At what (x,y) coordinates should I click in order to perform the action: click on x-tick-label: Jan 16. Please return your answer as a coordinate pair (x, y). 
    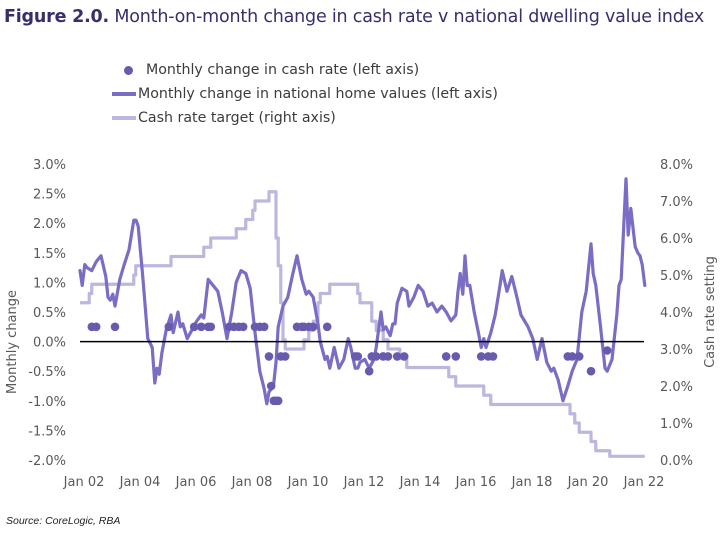
    Looking at the image, I should click on (476, 482).